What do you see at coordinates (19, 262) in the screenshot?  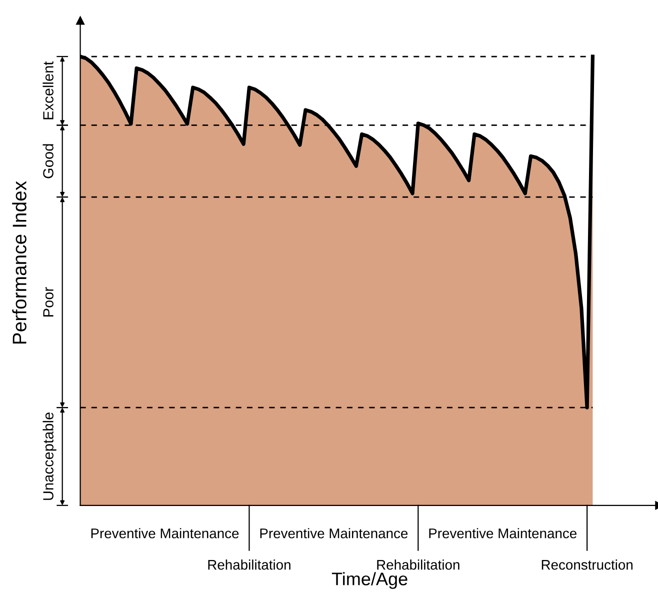 I see `y-axis-title: Performance Index` at bounding box center [19, 262].